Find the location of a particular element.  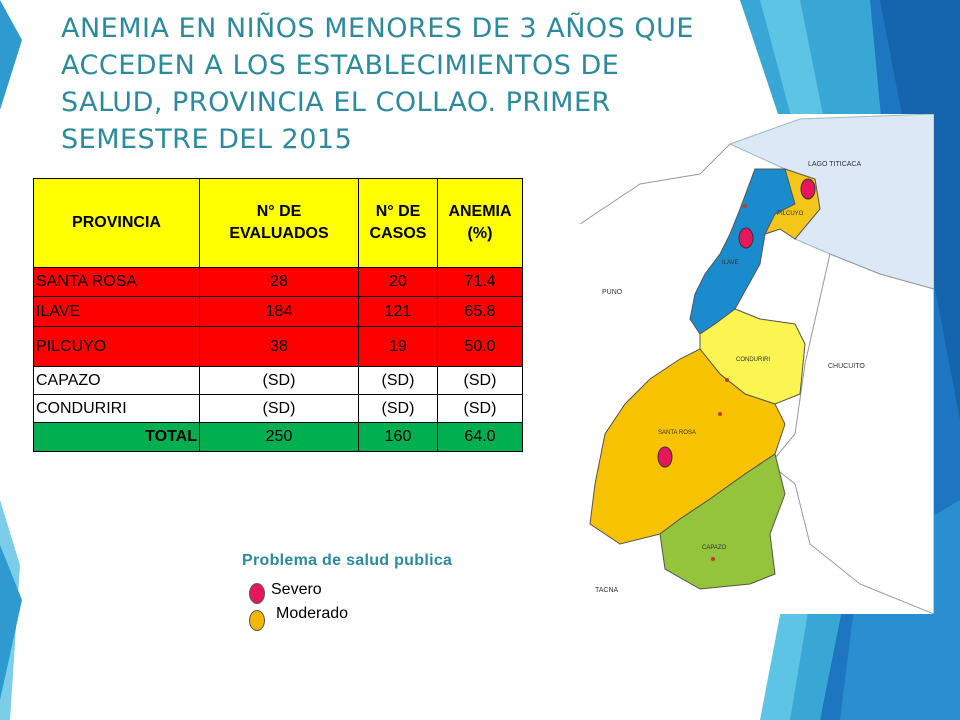

title-line-2: ACCEDEN A LOS ESTABLECIMIENTOS DE is located at coordinates (340, 65).